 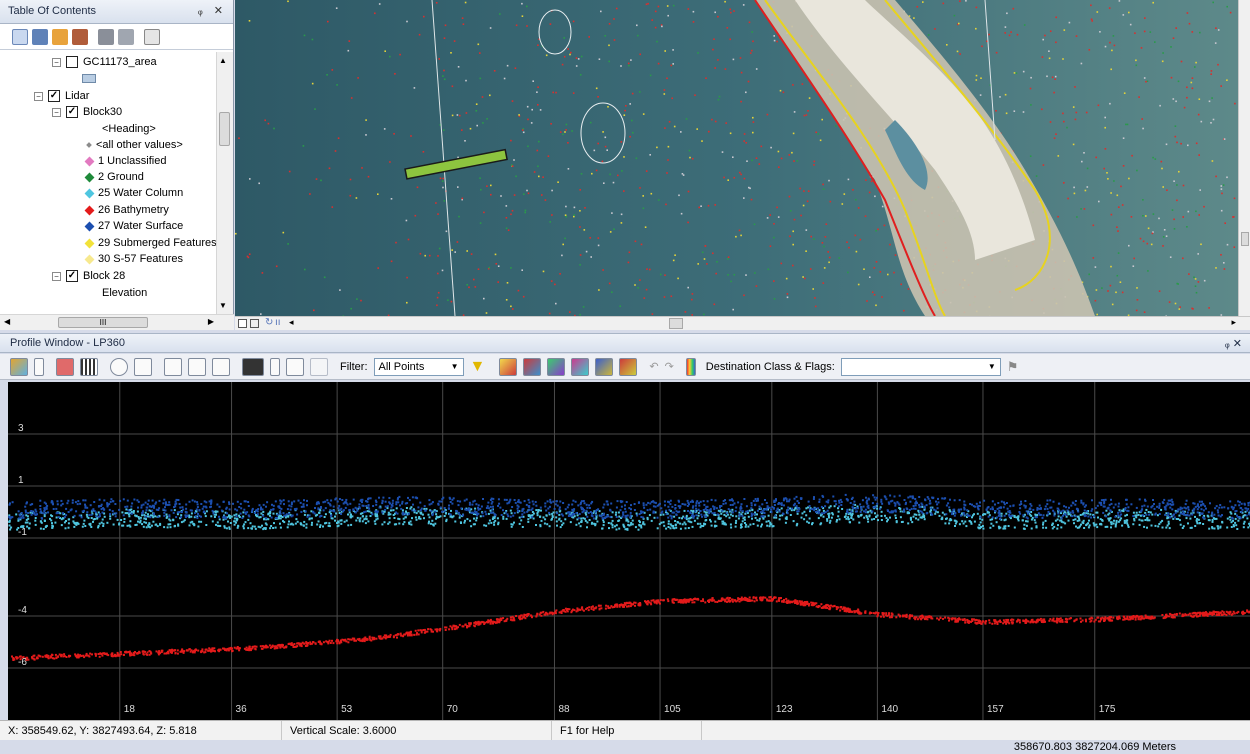 I want to click on grid-icon, so click(x=89, y=366).